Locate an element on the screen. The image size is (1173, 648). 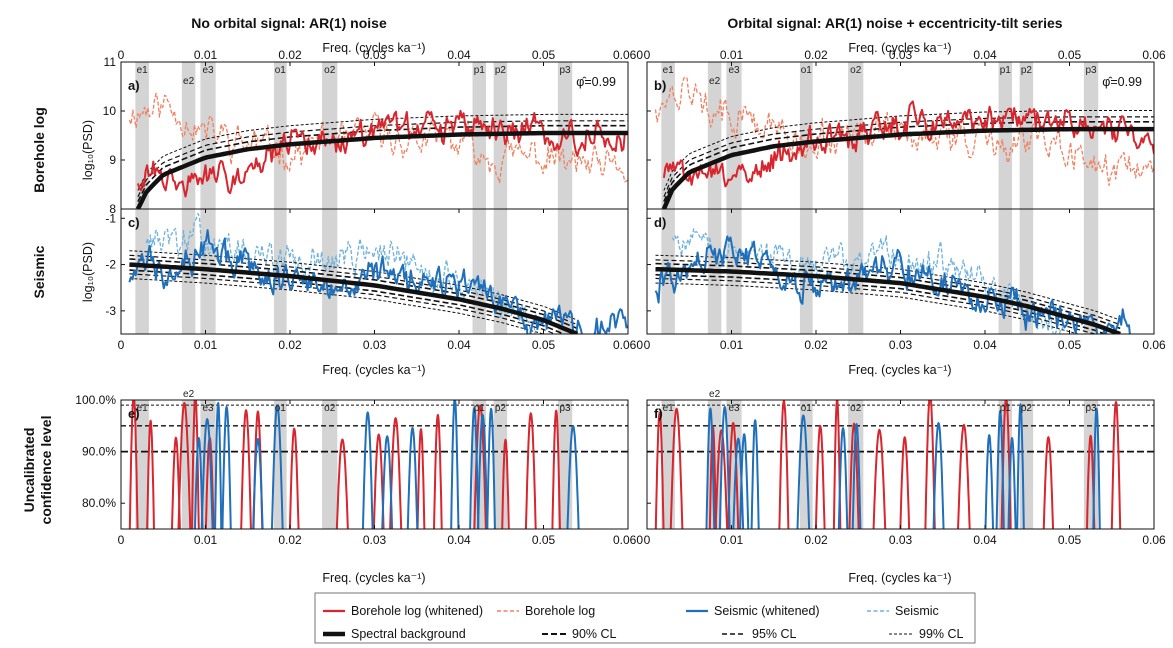
borehole-whitened-line is located at coordinates (382, 153).